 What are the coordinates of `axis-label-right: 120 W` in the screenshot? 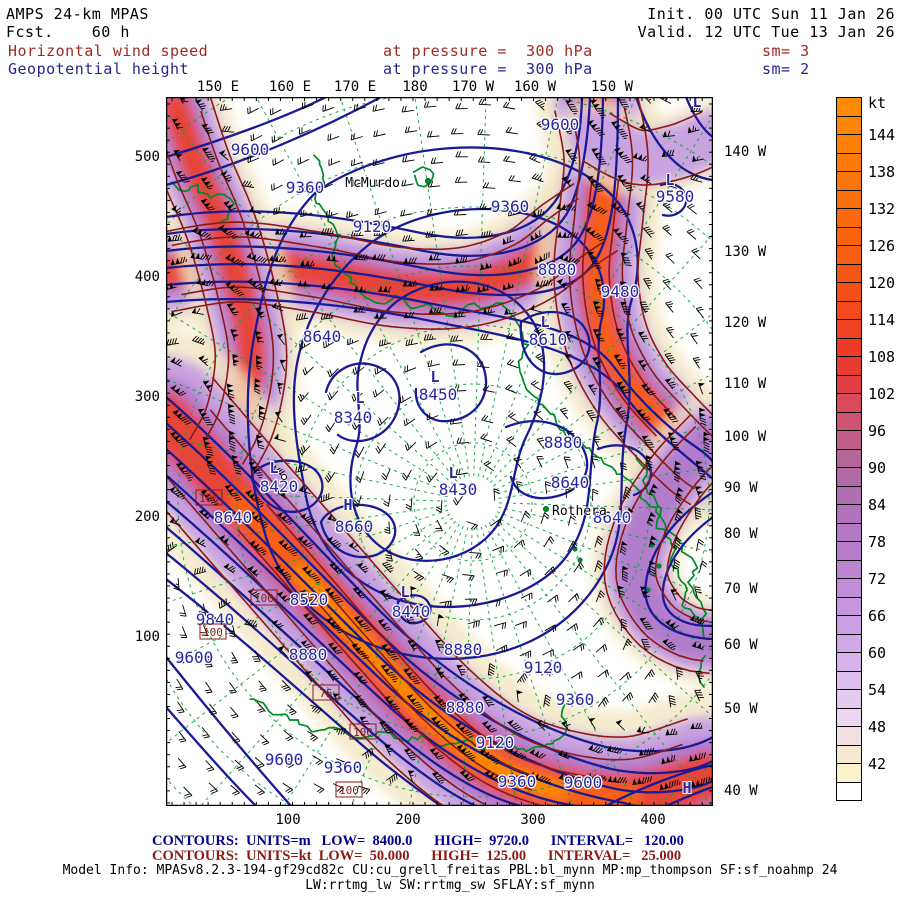 It's located at (745, 323).